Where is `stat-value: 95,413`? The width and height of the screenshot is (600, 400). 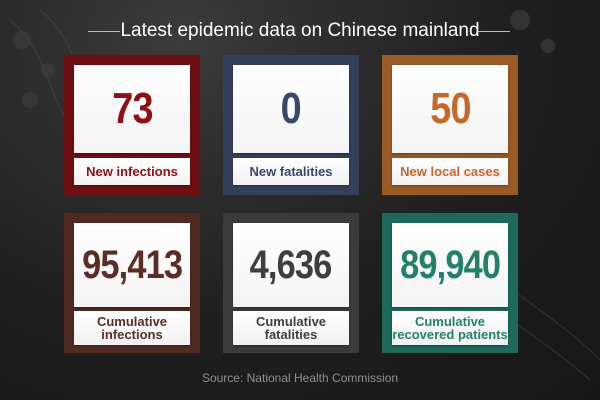 stat-value: 95,413 is located at coordinates (132, 264).